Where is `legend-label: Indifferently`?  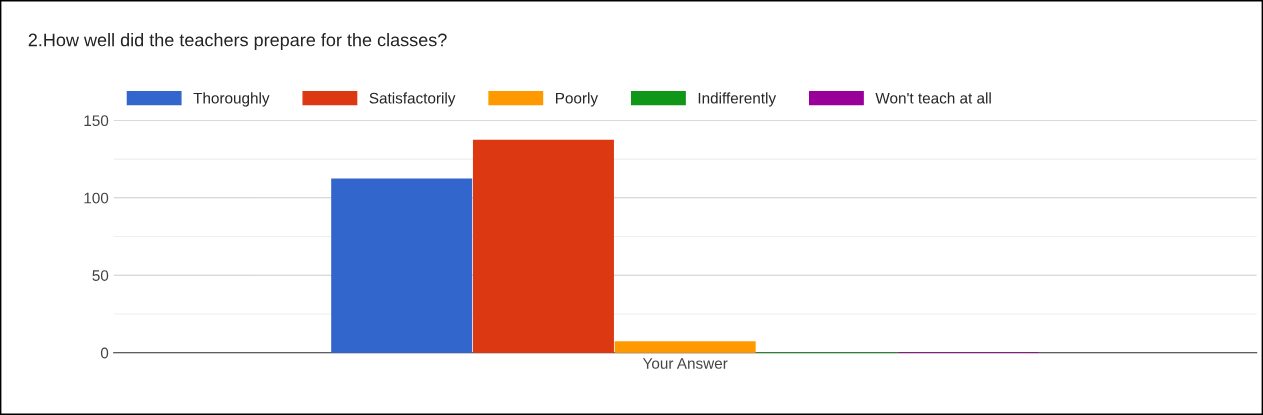 legend-label: Indifferently is located at coordinates (737, 99).